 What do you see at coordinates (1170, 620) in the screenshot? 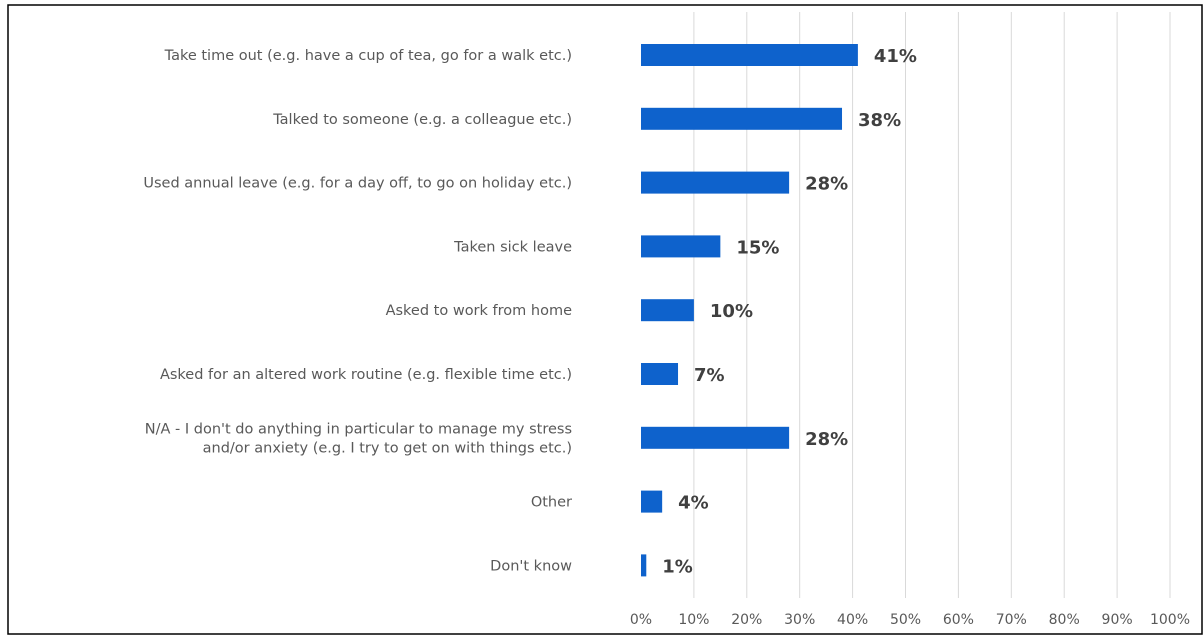
I see `tick-label-100: 100%` at bounding box center [1170, 620].